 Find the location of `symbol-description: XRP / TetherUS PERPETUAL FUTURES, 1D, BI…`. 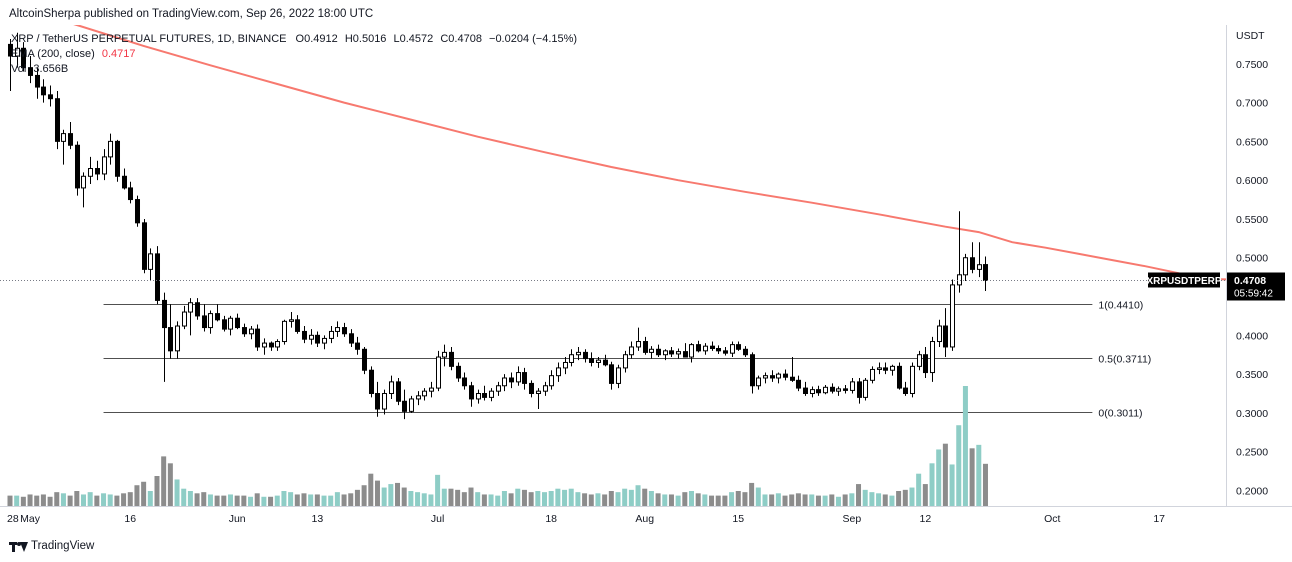

symbol-description: XRP / TetherUS PERPETUAL FUTURES, 1D, BI… is located at coordinates (149, 39).